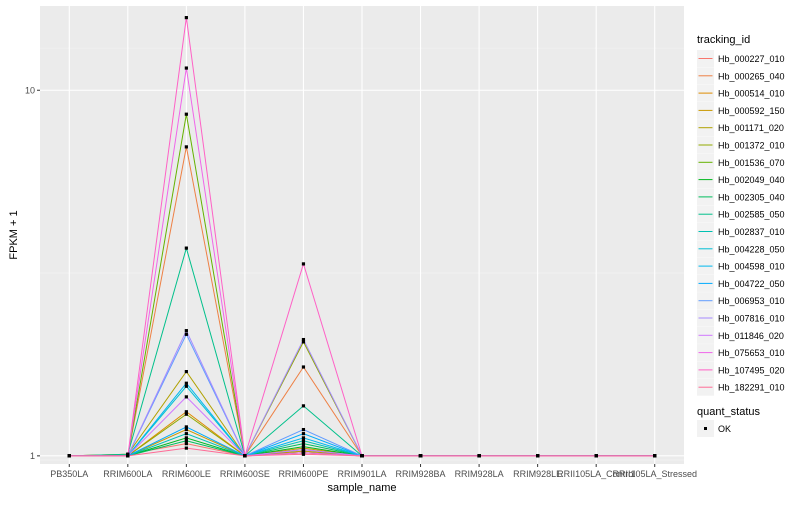  Describe the element at coordinates (751, 336) in the screenshot. I see `legend-label: Hb_011846_020` at that location.